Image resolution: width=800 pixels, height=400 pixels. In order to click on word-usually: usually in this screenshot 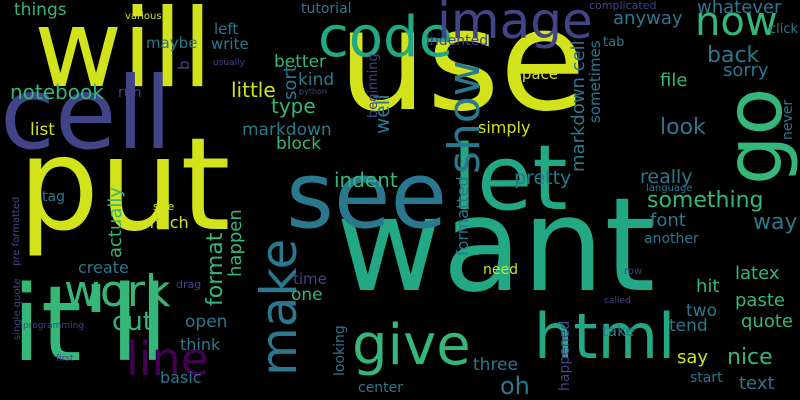, I will do `click(229, 63)`.